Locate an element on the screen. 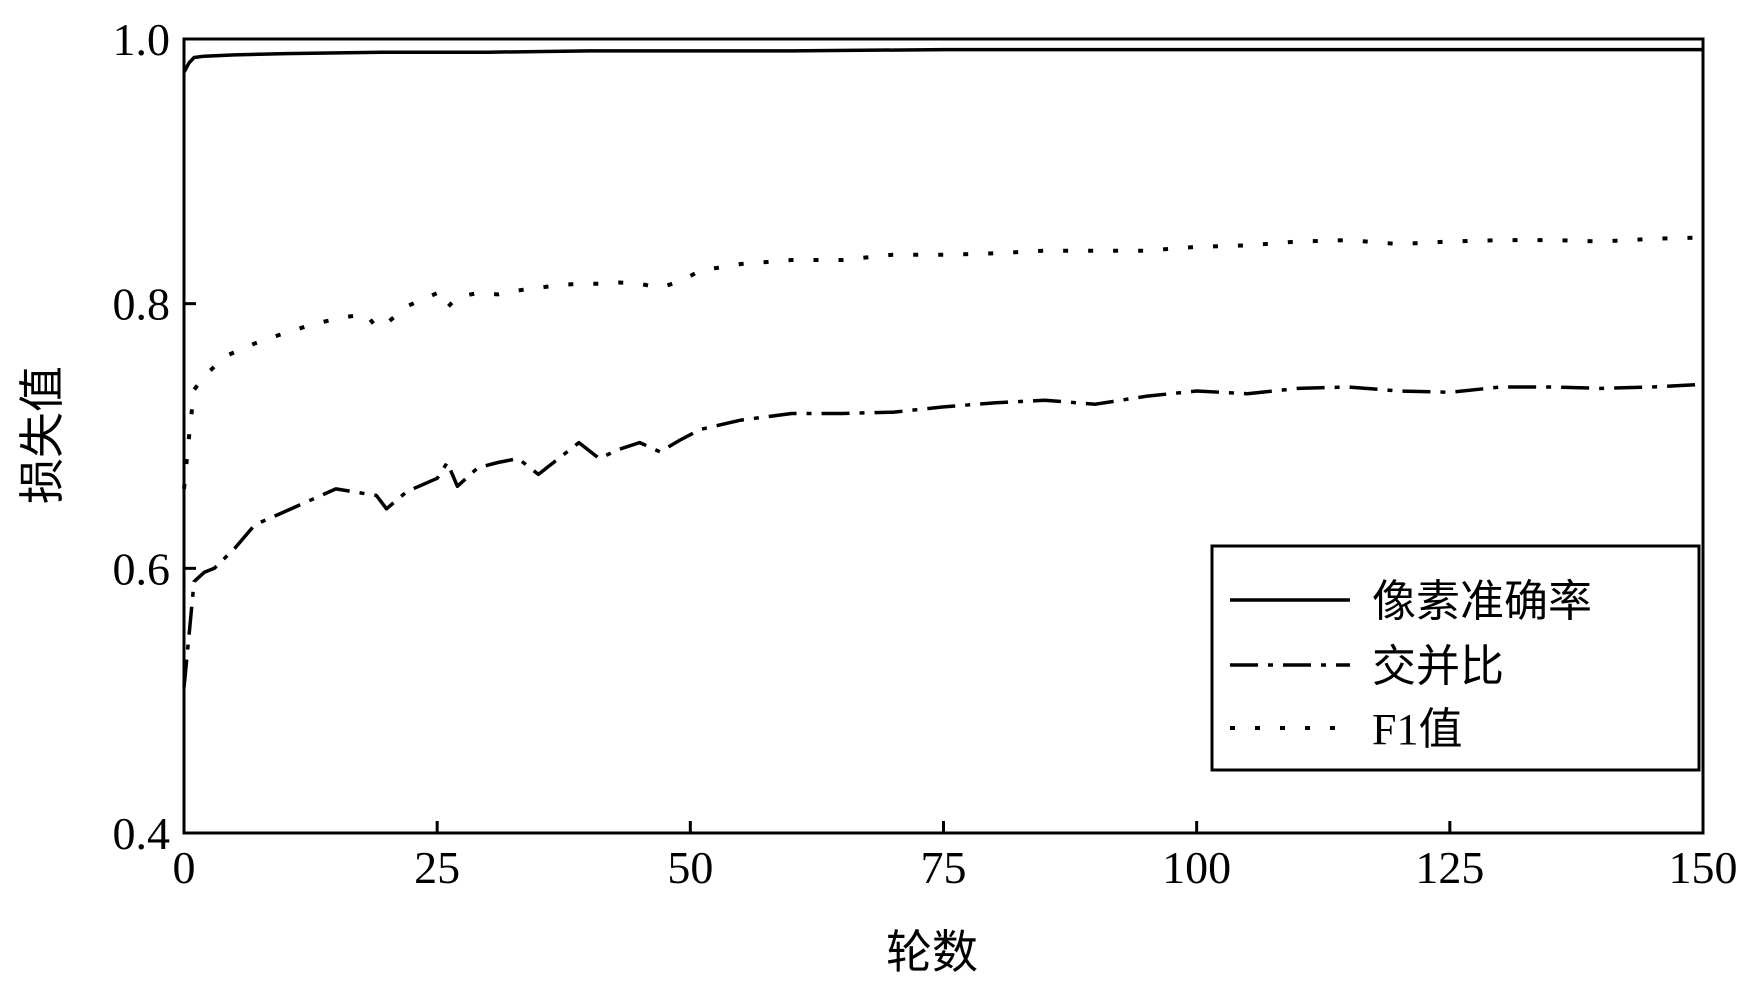  x-tick-label: 125 is located at coordinates (1449, 867).